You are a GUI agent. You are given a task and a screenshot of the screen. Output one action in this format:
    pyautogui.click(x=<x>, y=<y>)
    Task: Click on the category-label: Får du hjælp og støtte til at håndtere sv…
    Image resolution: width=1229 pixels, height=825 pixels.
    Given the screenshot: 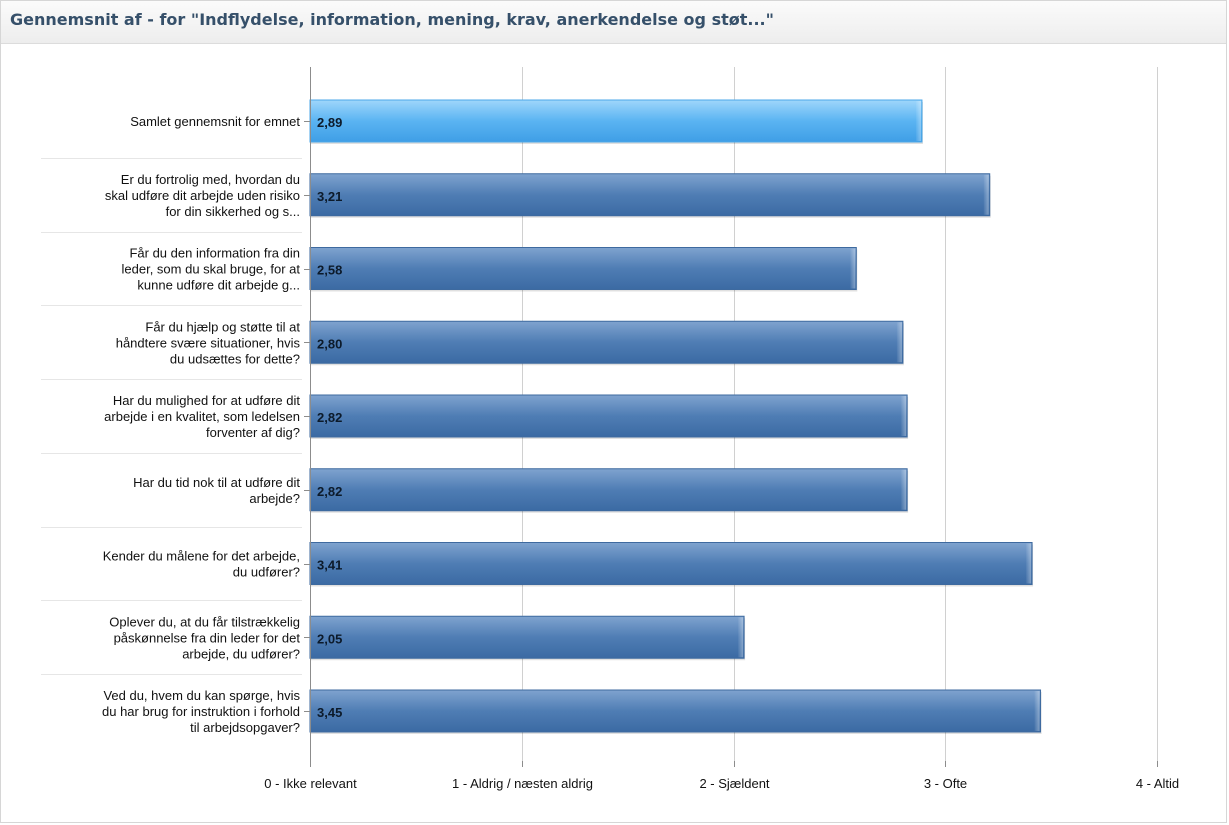 What is the action you would take?
    pyautogui.click(x=208, y=342)
    